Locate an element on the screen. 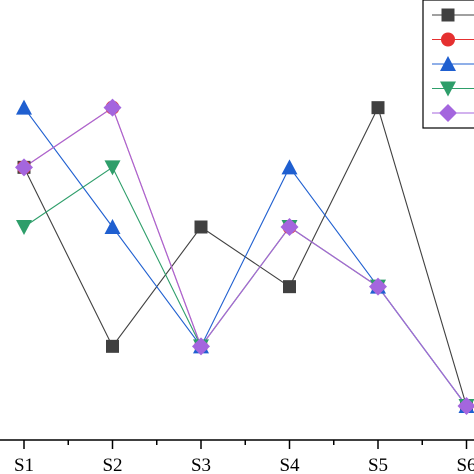  series-5-point-s3 is located at coordinates (201, 346).